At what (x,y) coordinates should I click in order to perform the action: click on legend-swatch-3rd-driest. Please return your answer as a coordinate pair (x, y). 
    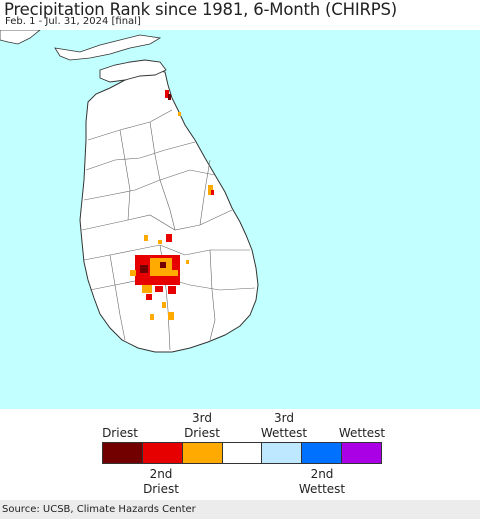
    Looking at the image, I should click on (202, 453).